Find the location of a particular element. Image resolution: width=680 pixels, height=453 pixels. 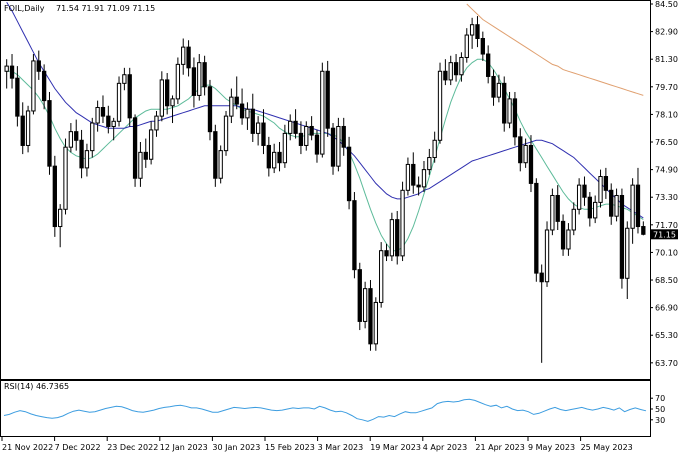

price-tick-label: 82.90 is located at coordinates (666, 32).